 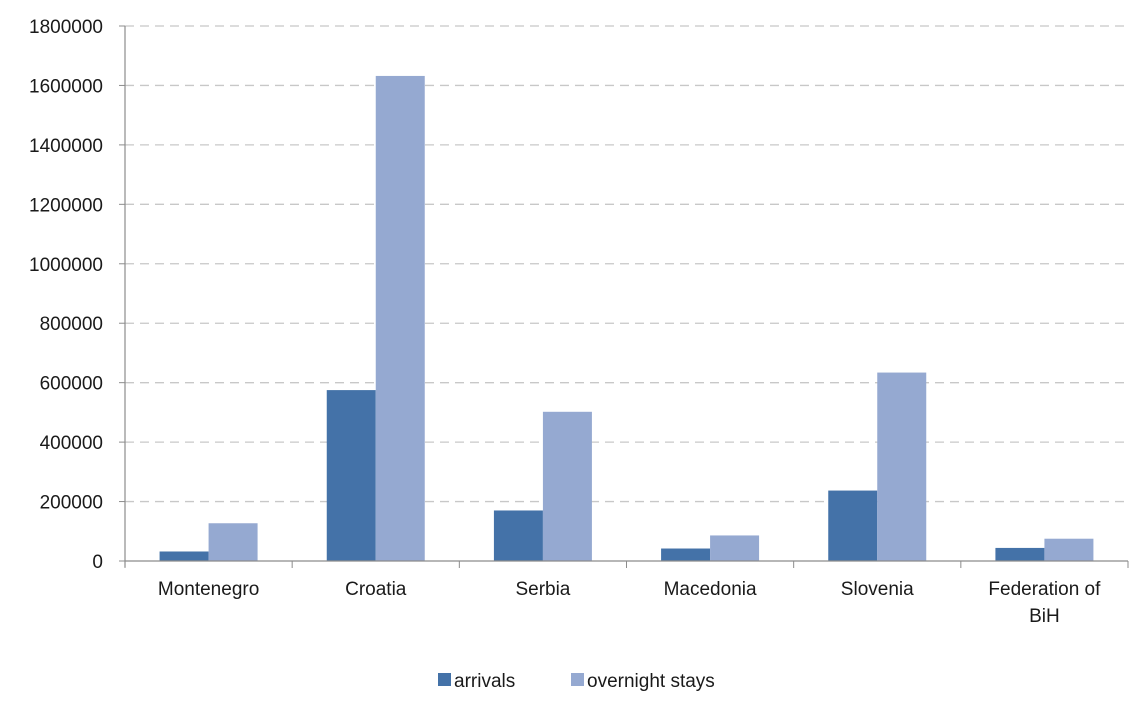 What do you see at coordinates (66, 86) in the screenshot?
I see `y-tick-label: 1600000` at bounding box center [66, 86].